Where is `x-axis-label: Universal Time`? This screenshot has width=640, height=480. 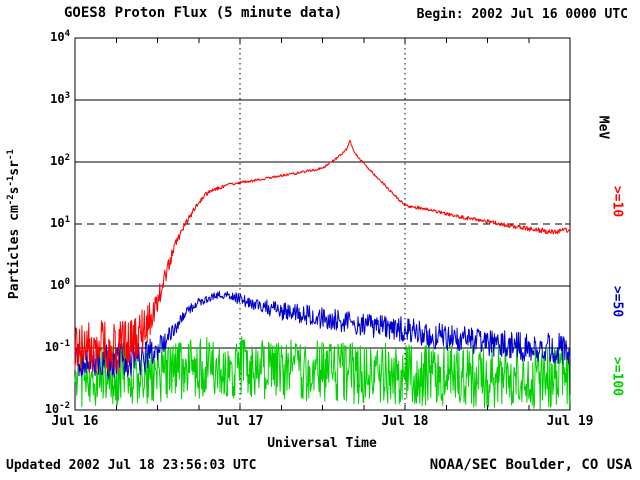 x-axis-label: Universal Time is located at coordinates (322, 443).